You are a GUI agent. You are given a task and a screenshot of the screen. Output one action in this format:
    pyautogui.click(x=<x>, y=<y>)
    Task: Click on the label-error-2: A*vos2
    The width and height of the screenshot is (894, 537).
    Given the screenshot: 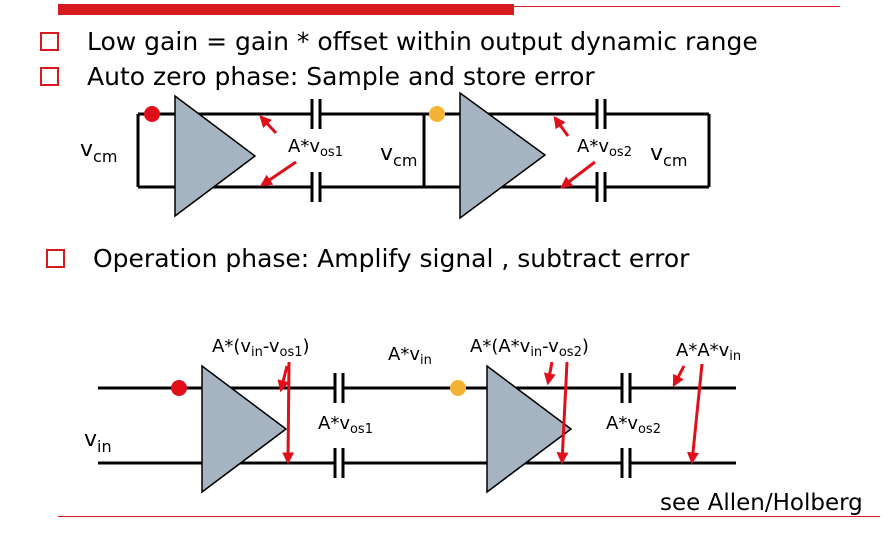 What is the action you would take?
    pyautogui.click(x=604, y=148)
    